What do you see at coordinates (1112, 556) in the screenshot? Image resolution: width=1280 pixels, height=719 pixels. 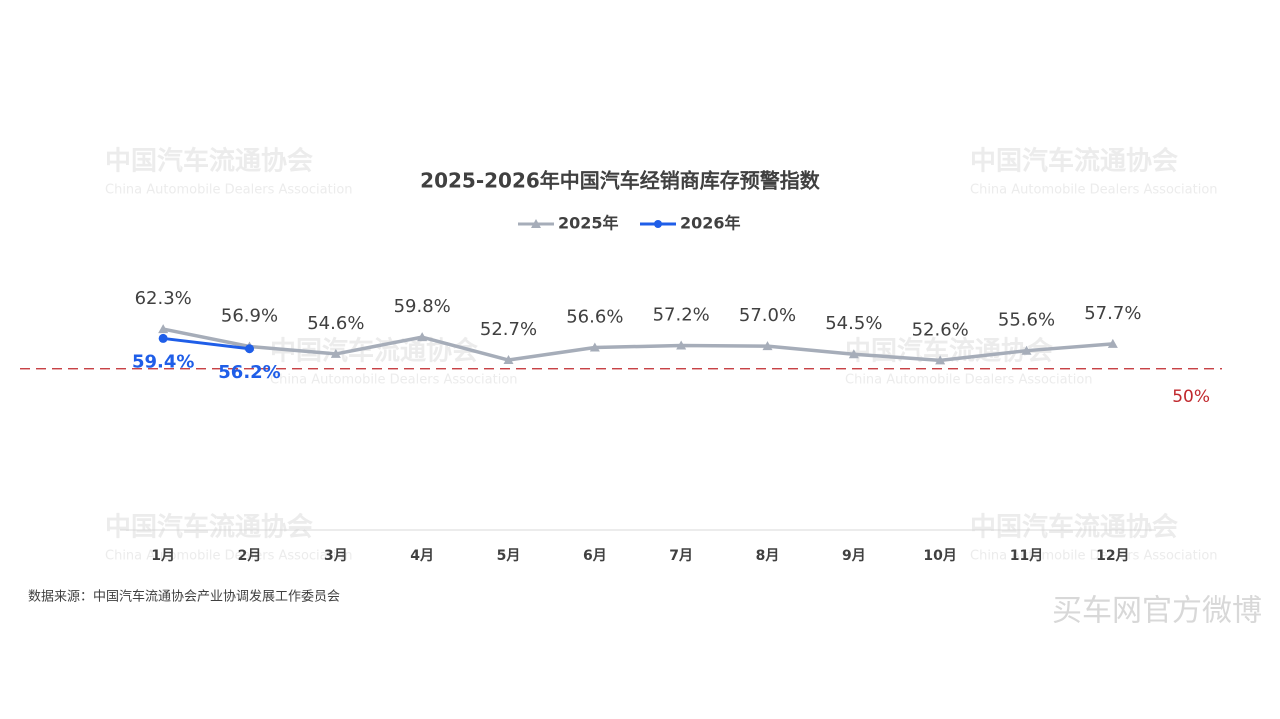 I see `x-tick-label: 12月` at bounding box center [1112, 556].